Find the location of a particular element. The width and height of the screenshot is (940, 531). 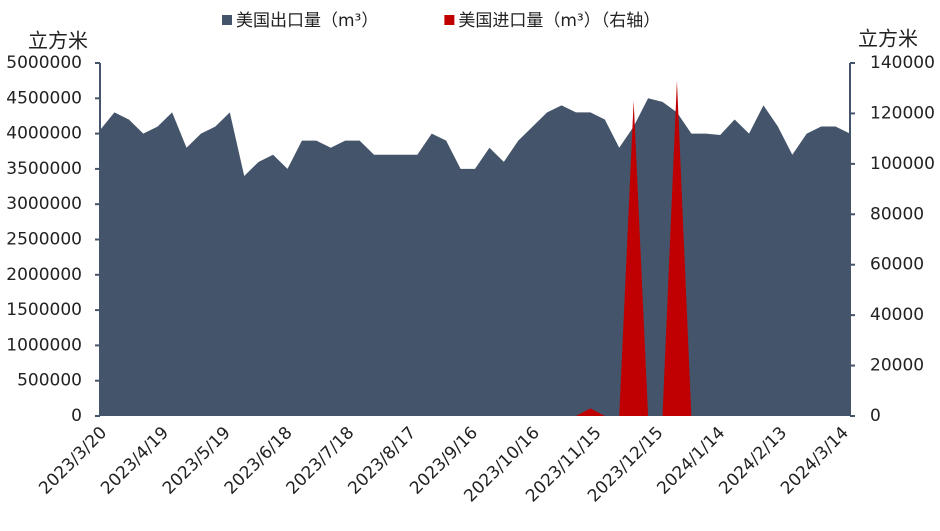

y-tick-label: 3500000 is located at coordinates (44, 169).